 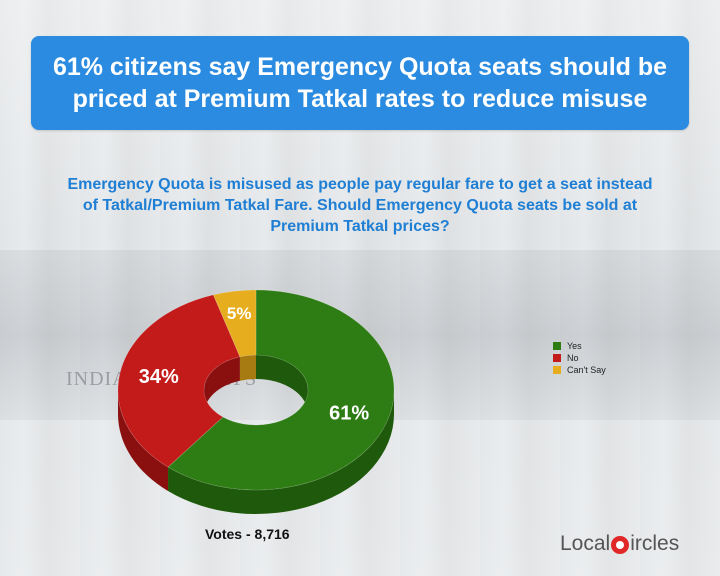 What do you see at coordinates (281, 452) in the screenshot?
I see `slice-side-yes` at bounding box center [281, 452].